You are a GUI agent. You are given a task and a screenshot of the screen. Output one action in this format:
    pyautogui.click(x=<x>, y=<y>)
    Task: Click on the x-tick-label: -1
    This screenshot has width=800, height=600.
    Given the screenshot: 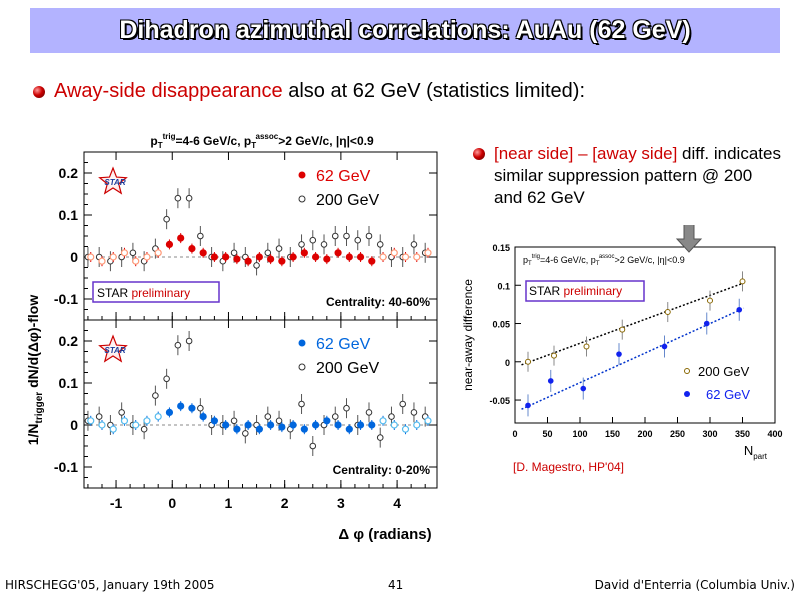 What is the action you would take?
    pyautogui.click(x=116, y=503)
    